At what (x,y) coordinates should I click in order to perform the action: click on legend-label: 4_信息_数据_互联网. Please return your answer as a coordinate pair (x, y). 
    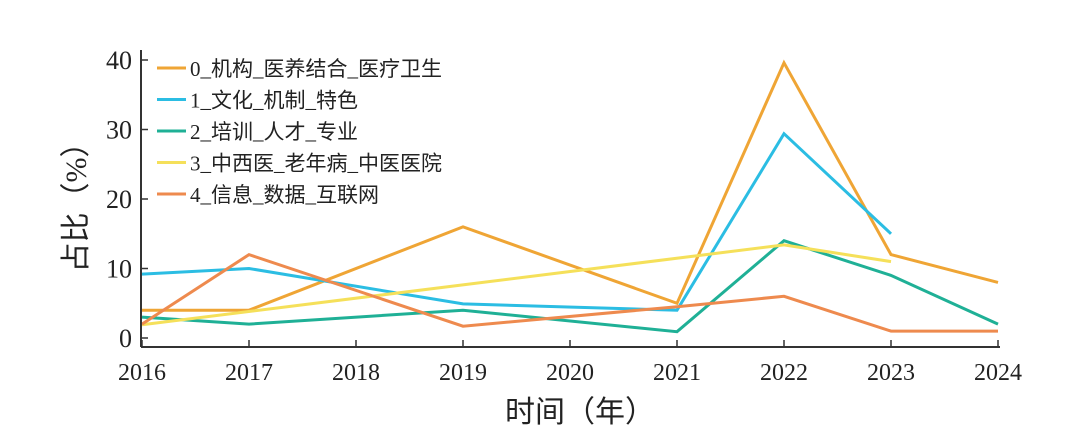
    Looking at the image, I should click on (284, 195).